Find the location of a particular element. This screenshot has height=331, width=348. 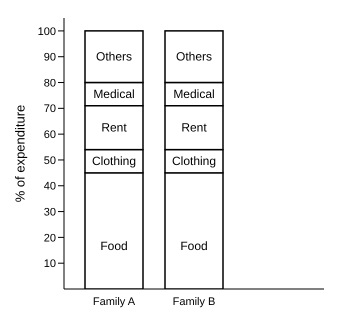

y-tick-label: 10 is located at coordinates (50, 264).